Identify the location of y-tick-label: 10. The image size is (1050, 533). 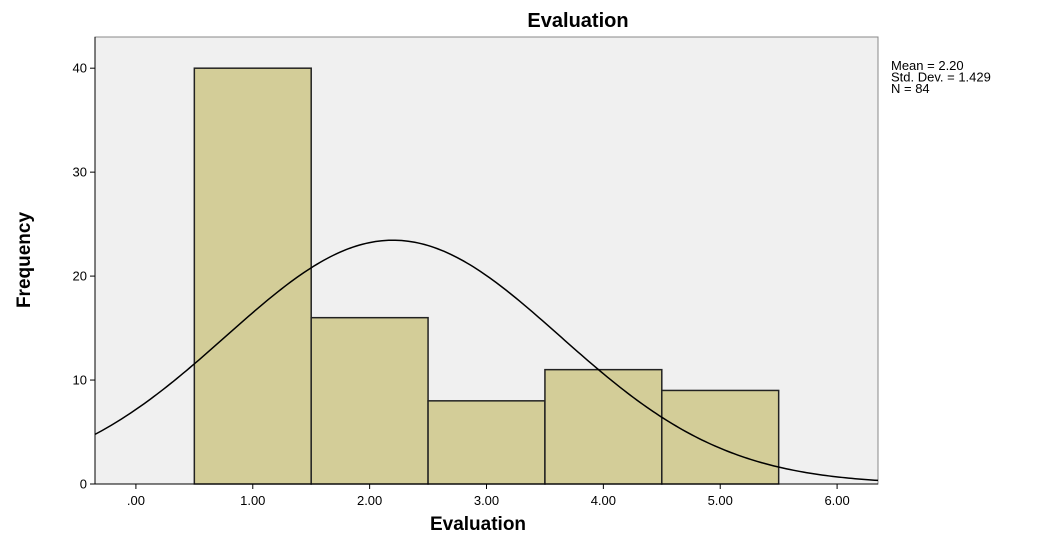
(80, 380).